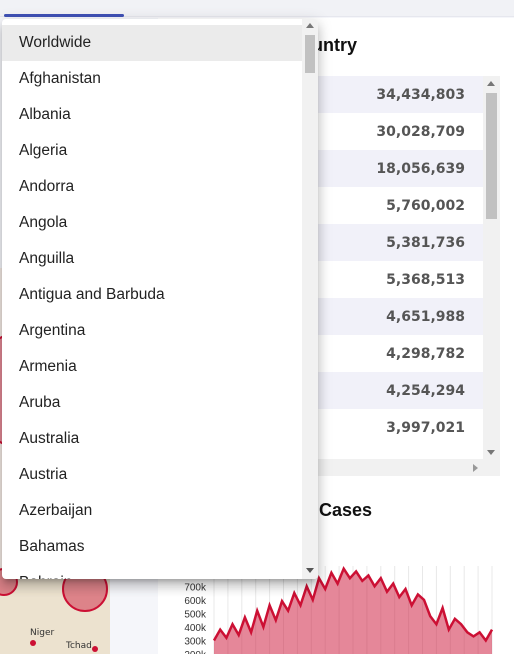  I want to click on table-row: 5,381,736, so click(400, 242).